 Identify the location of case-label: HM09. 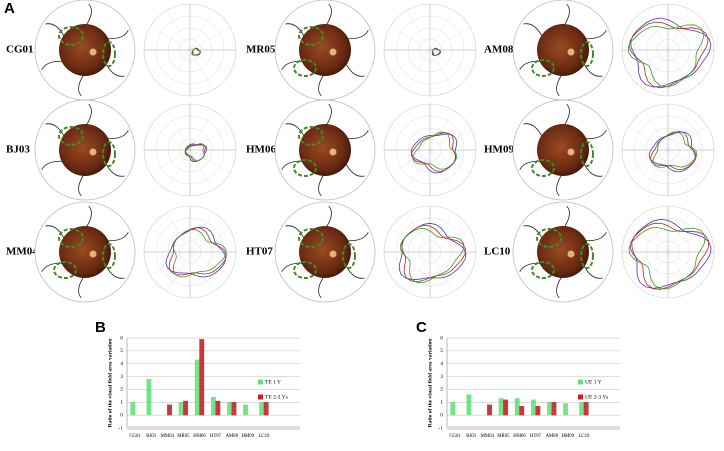
(499, 150).